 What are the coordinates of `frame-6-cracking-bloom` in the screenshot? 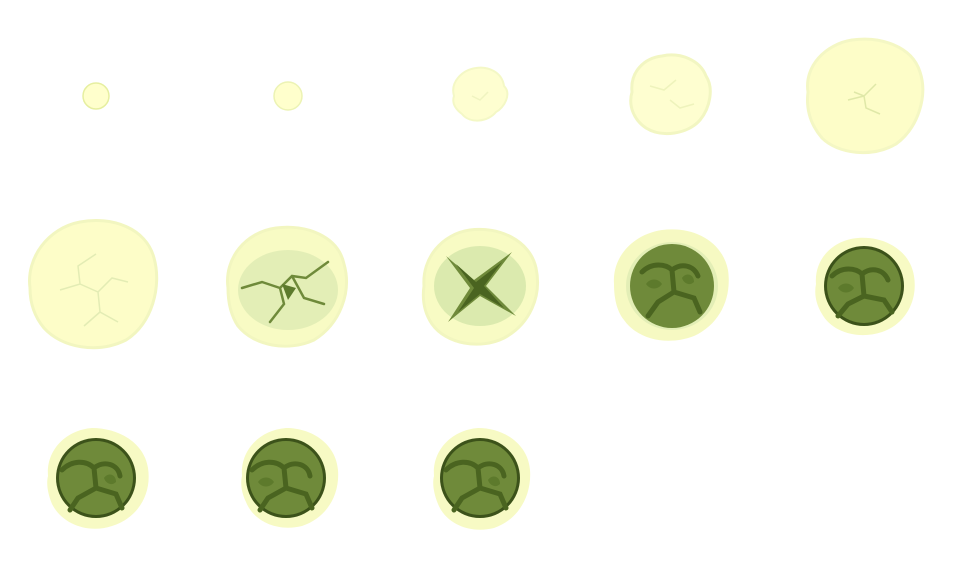 It's located at (96, 288).